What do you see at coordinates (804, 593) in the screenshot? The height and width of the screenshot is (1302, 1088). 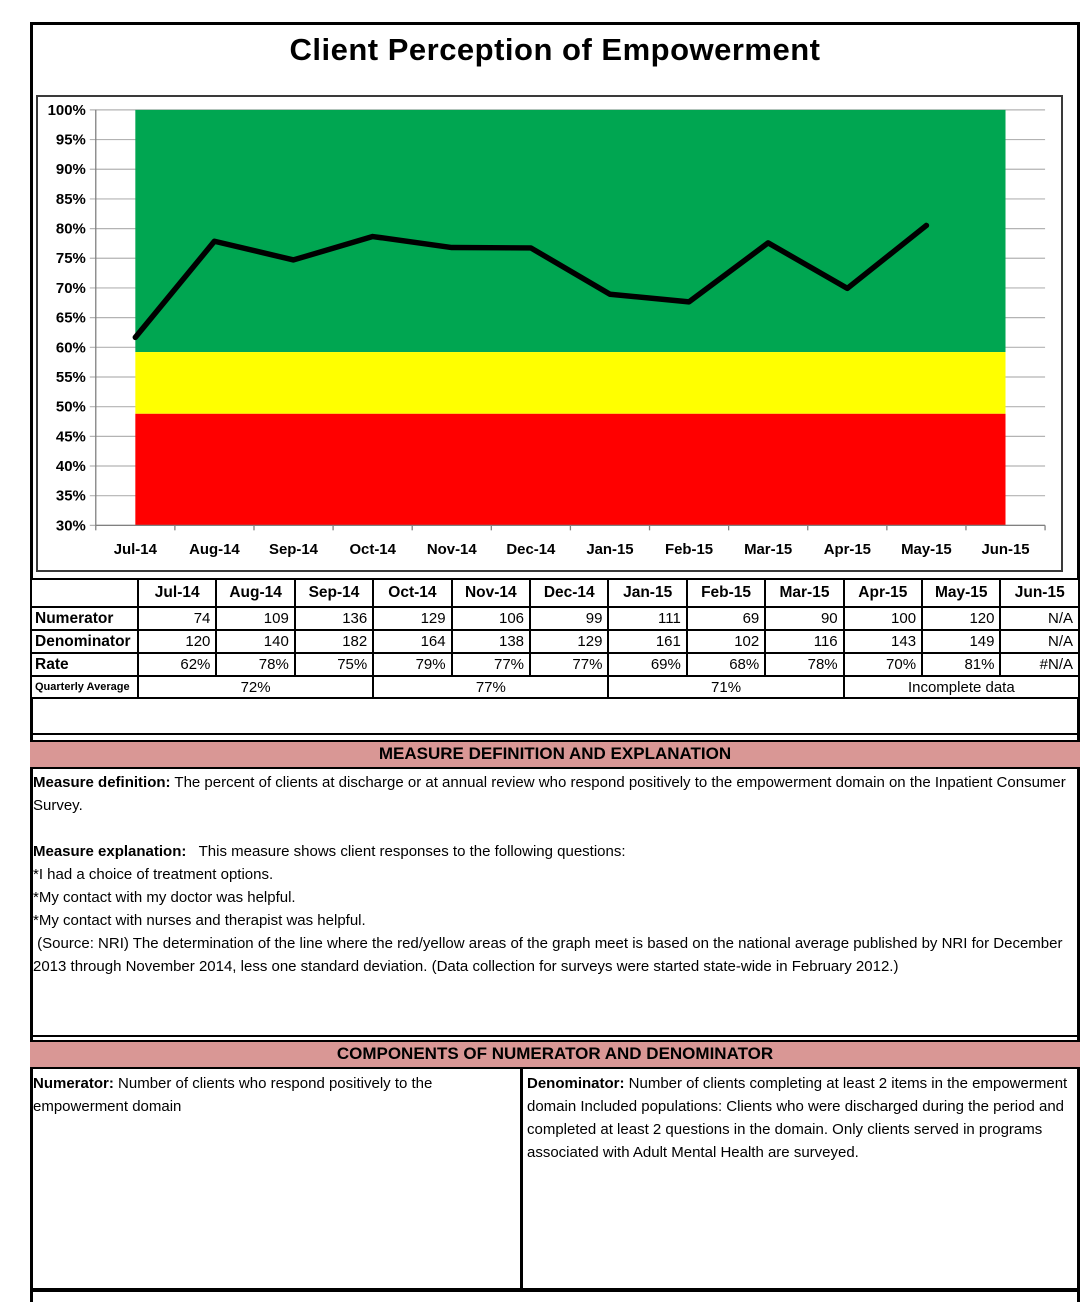 I see `column-header: Mar-15` at bounding box center [804, 593].